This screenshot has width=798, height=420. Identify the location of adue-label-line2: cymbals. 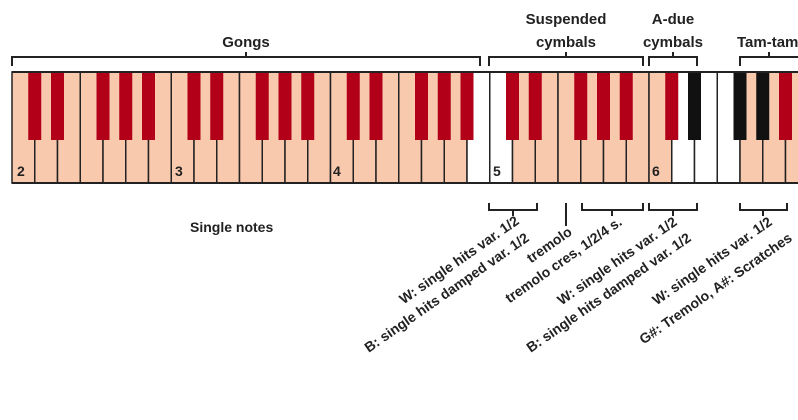
(673, 42).